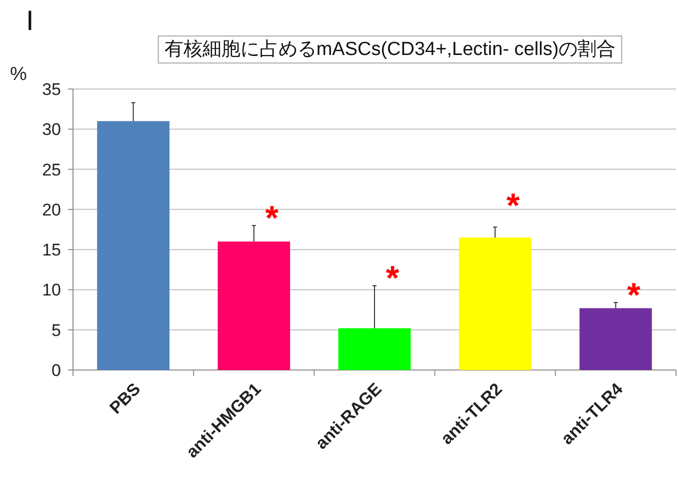 This screenshot has height=491, width=678. I want to click on y-tick-label: 10, so click(51, 290).